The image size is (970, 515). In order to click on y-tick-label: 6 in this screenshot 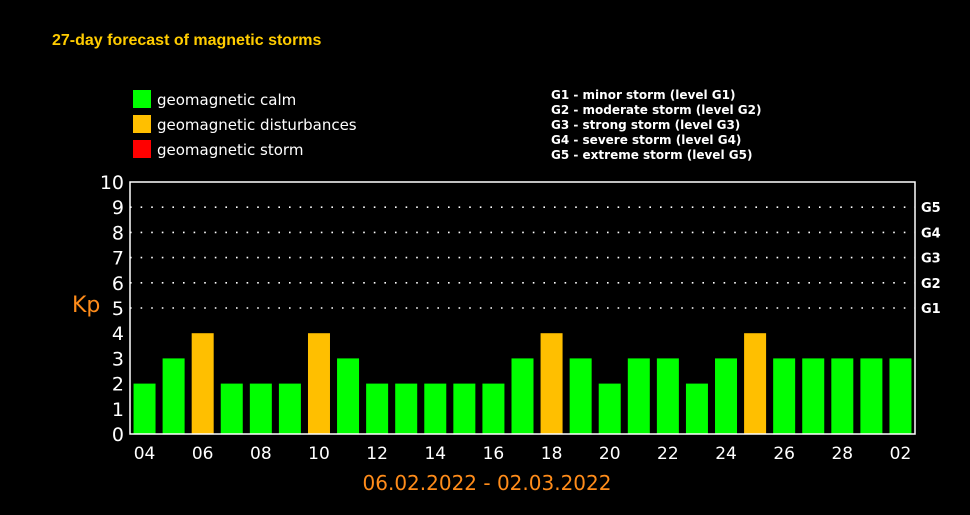, I will do `click(118, 284)`.